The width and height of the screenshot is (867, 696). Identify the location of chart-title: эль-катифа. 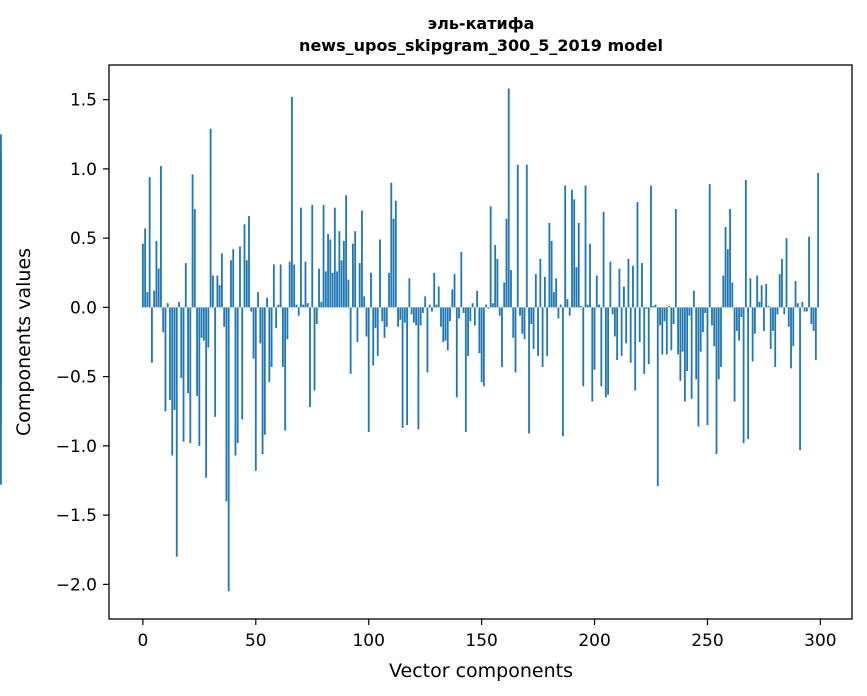
(481, 23).